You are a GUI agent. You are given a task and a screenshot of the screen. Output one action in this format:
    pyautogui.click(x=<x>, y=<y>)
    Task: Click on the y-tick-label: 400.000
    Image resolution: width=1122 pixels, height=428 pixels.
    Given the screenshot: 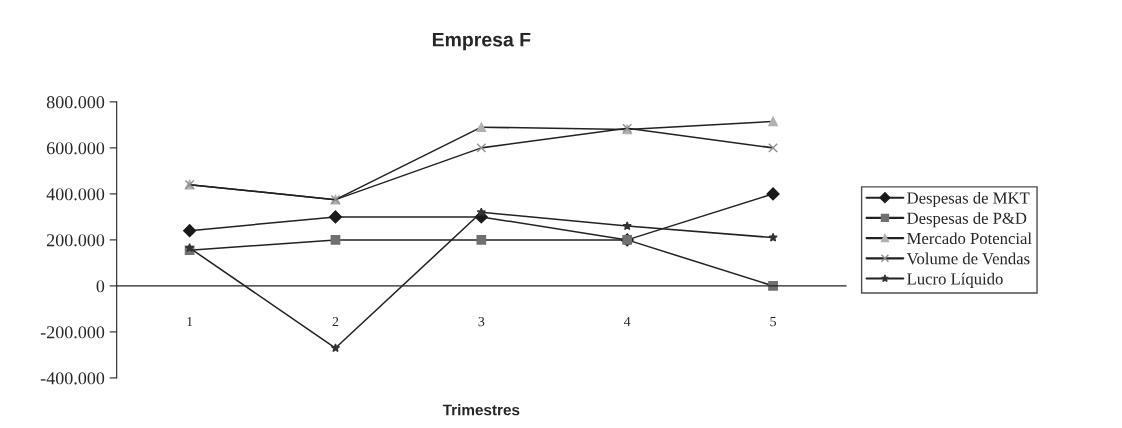 What is the action you would take?
    pyautogui.click(x=75, y=194)
    